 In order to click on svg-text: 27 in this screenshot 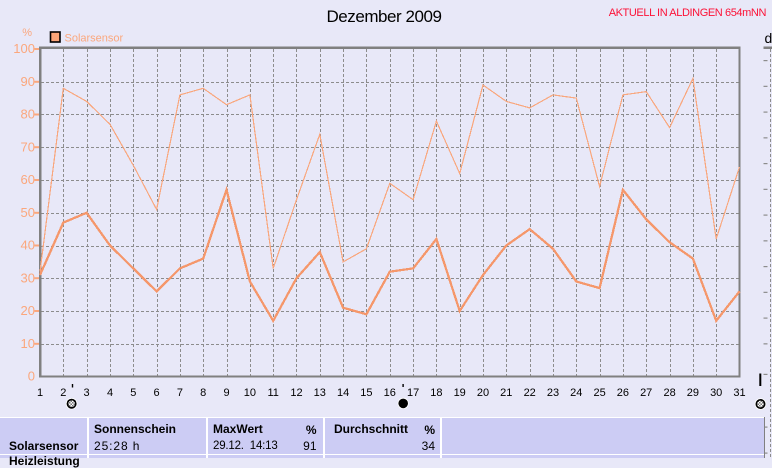, I will do `click(646, 393)`.